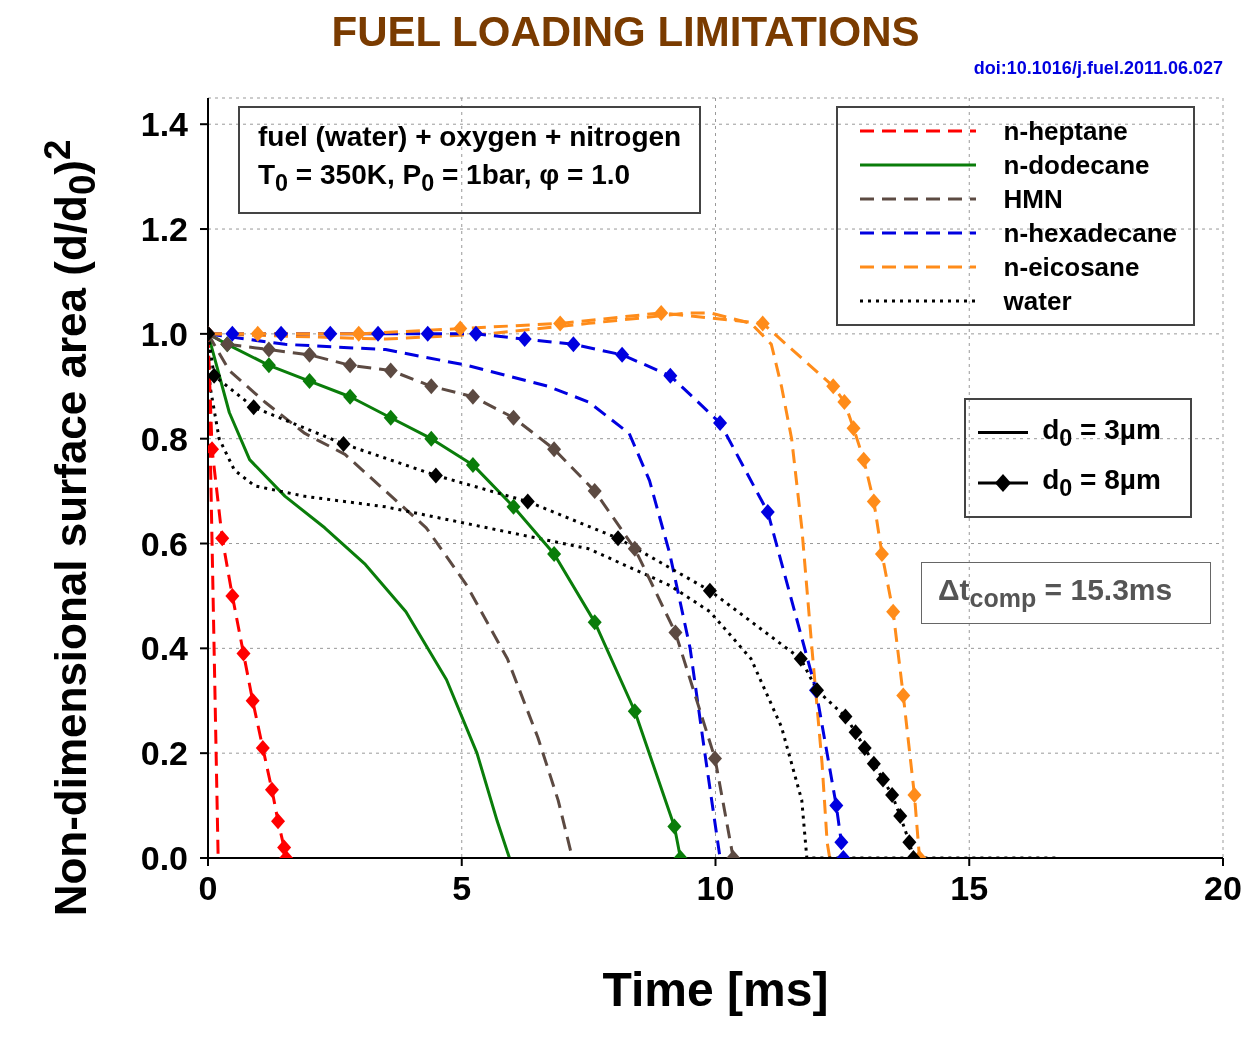 This screenshot has width=1251, height=1039. What do you see at coordinates (164, 858) in the screenshot?
I see `y-tick-label: 0.0` at bounding box center [164, 858].